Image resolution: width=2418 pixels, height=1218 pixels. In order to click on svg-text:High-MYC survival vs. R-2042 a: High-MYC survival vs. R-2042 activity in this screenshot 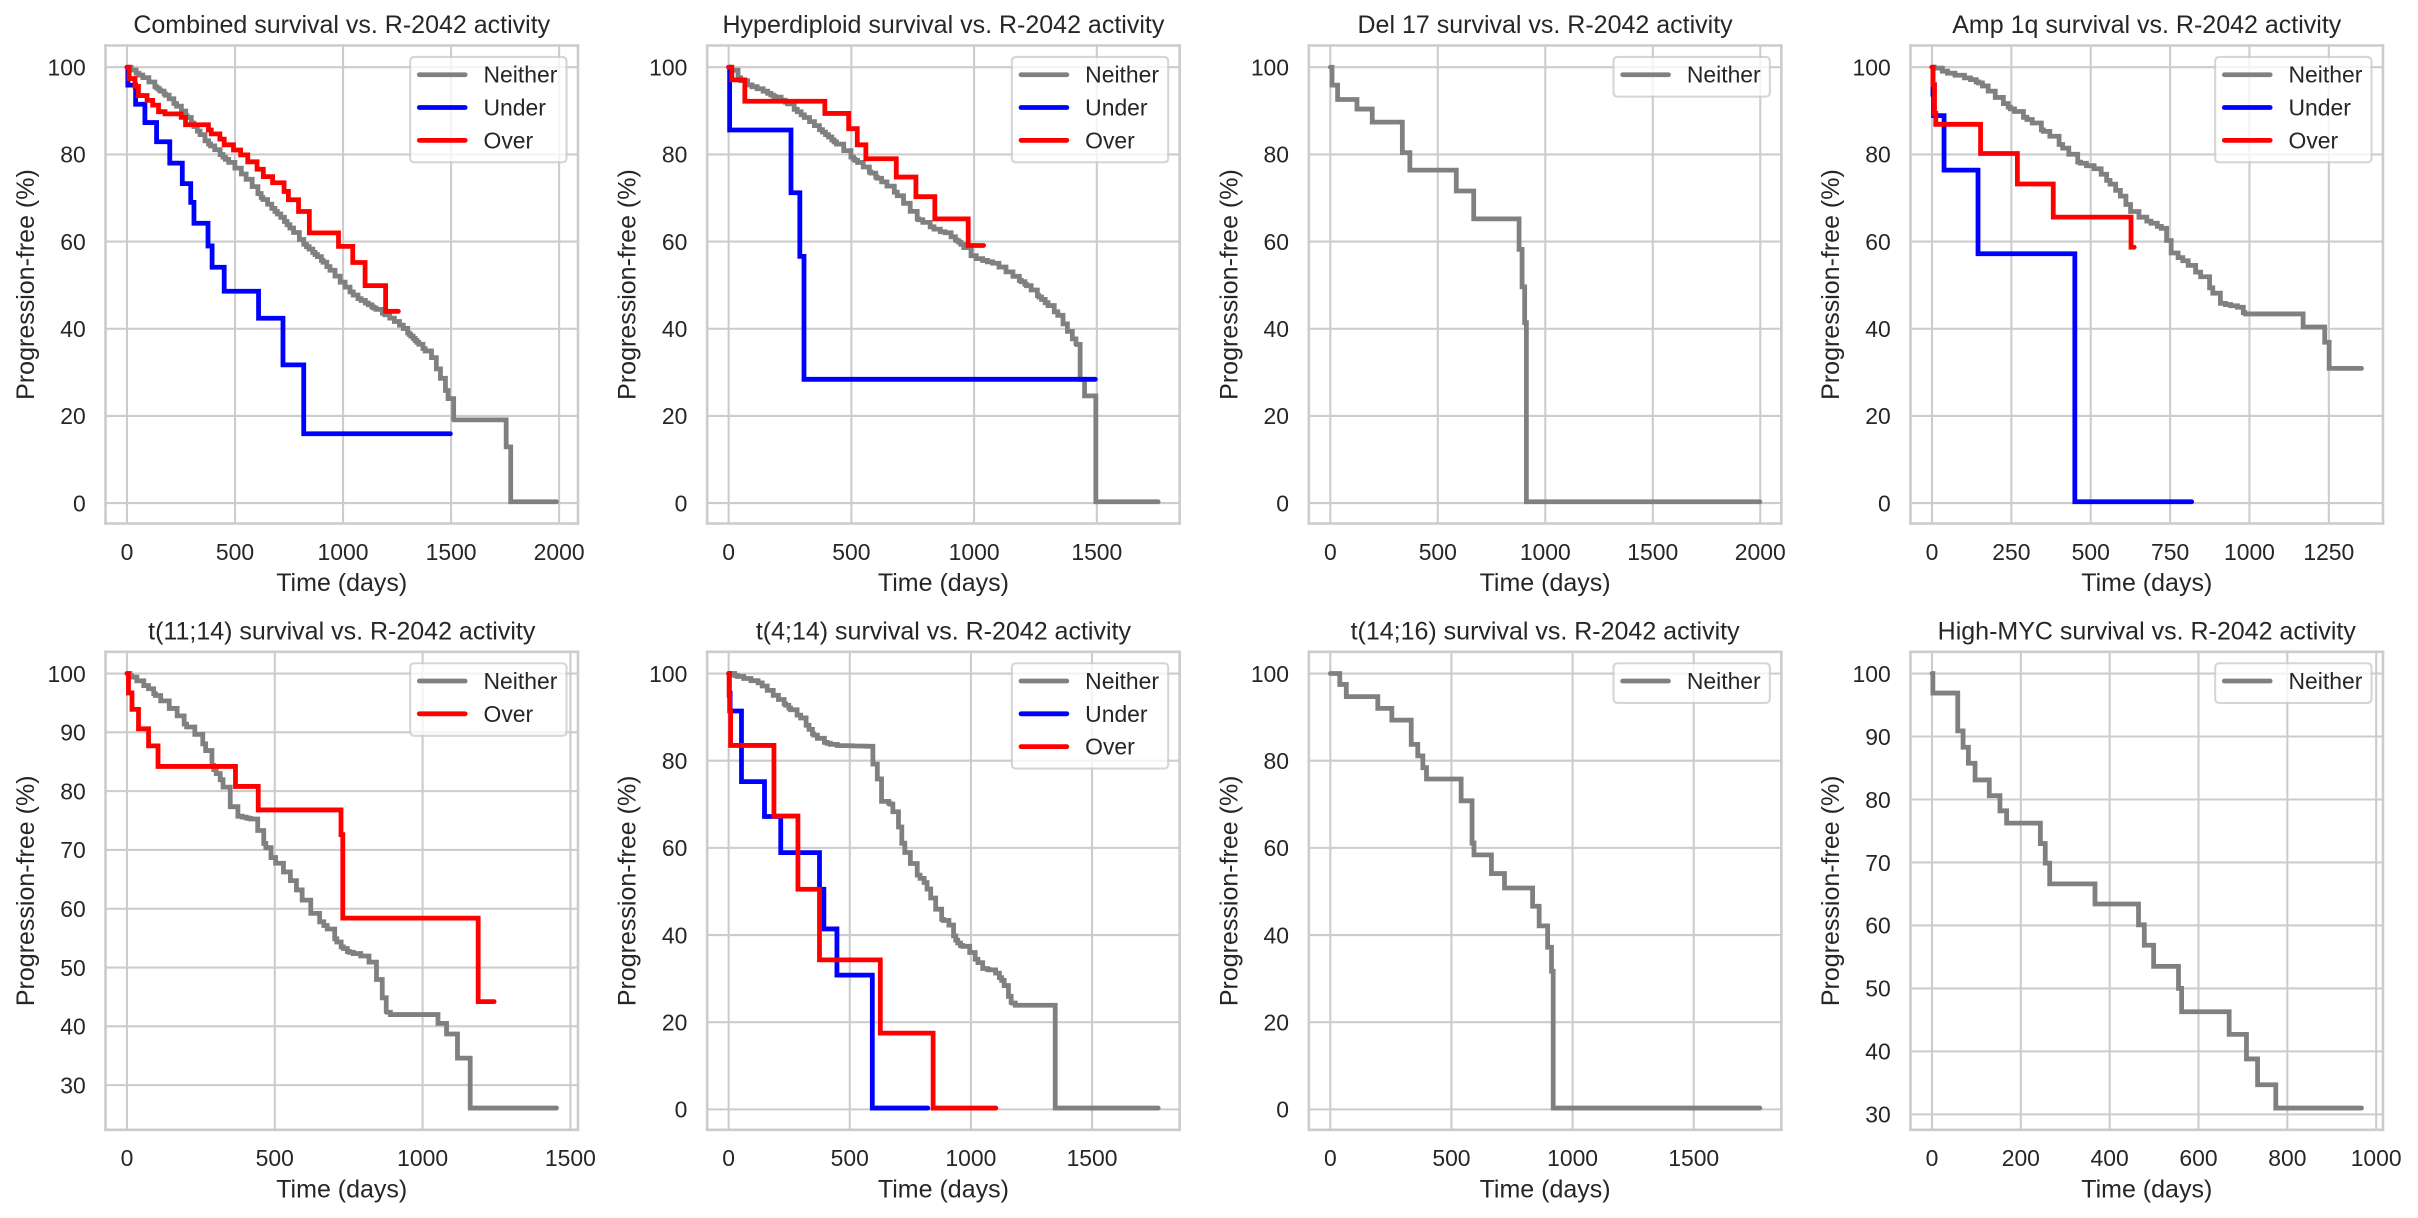, I will do `click(2147, 631)`.